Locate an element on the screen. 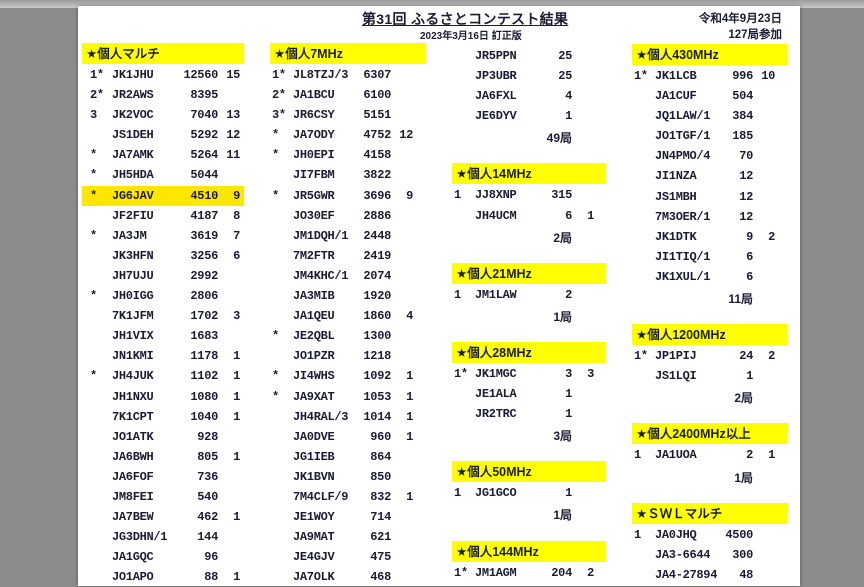 The width and height of the screenshot is (864, 587). score: 468 is located at coordinates (380, 577).